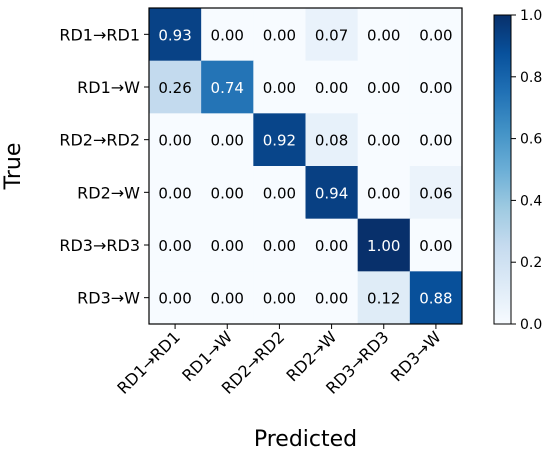 Image resolution: width=550 pixels, height=459 pixels. I want to click on y-tick-label: RD1→RD1, so click(99, 34).